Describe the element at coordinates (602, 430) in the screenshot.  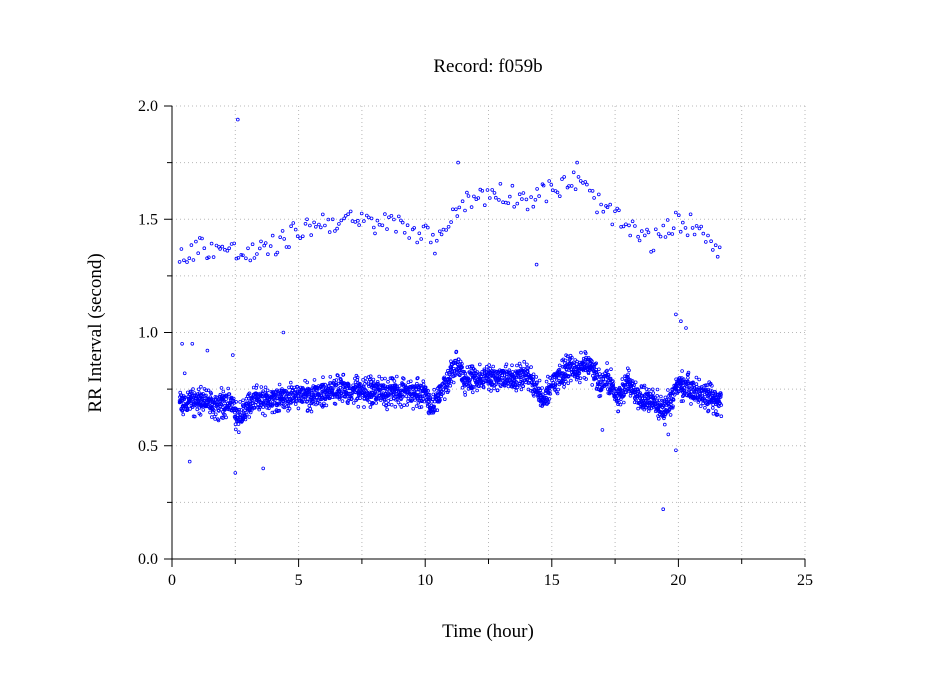
I see `rr-outlier-point` at that location.